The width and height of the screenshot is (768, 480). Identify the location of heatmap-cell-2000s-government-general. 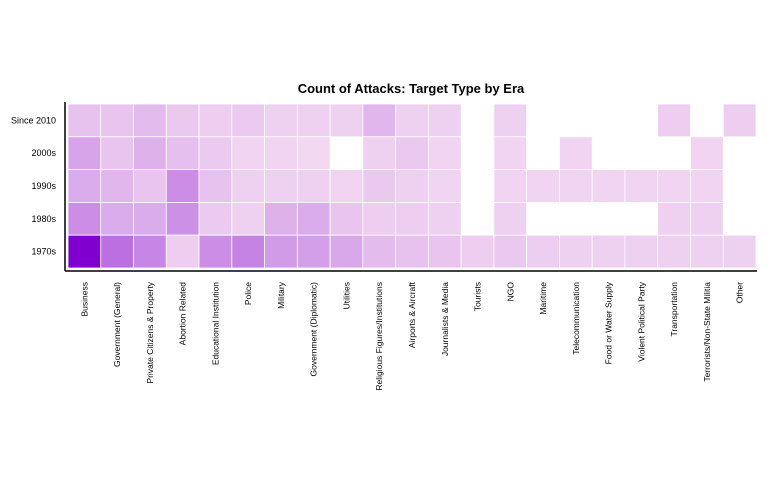
(117, 153).